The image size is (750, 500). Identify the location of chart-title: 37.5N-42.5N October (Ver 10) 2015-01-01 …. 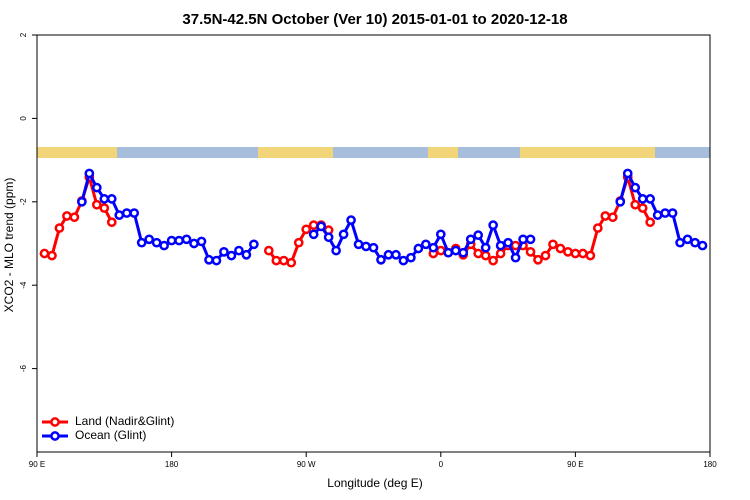
(374, 19).